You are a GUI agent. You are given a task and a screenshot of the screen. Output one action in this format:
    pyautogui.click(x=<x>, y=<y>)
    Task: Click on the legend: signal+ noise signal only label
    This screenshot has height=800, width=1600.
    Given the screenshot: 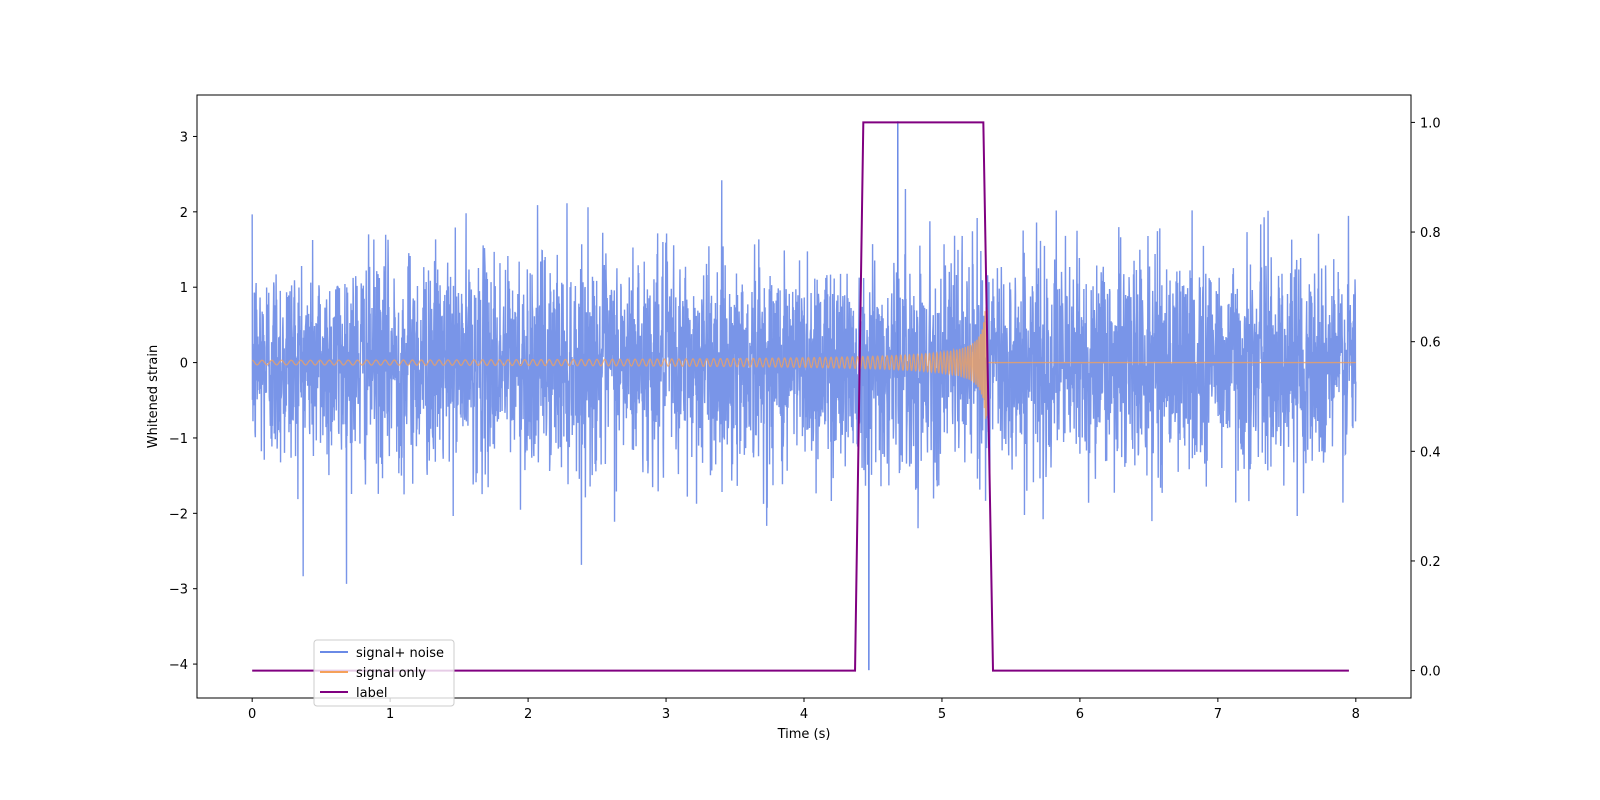 What is the action you would take?
    pyautogui.click(x=384, y=673)
    